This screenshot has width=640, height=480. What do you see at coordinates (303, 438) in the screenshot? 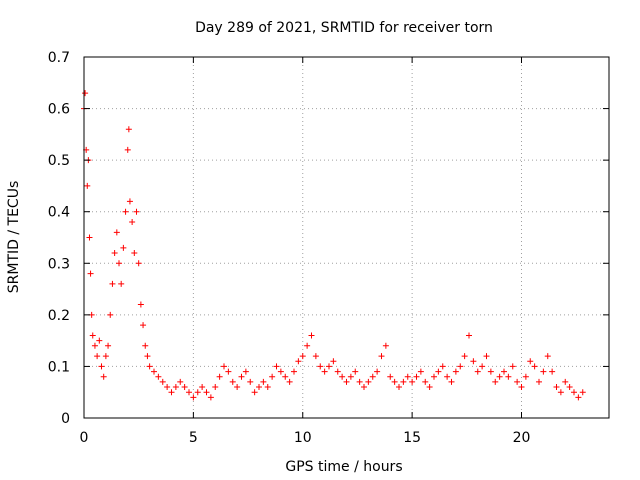
I see `x-tick-label: 10` at bounding box center [303, 438].